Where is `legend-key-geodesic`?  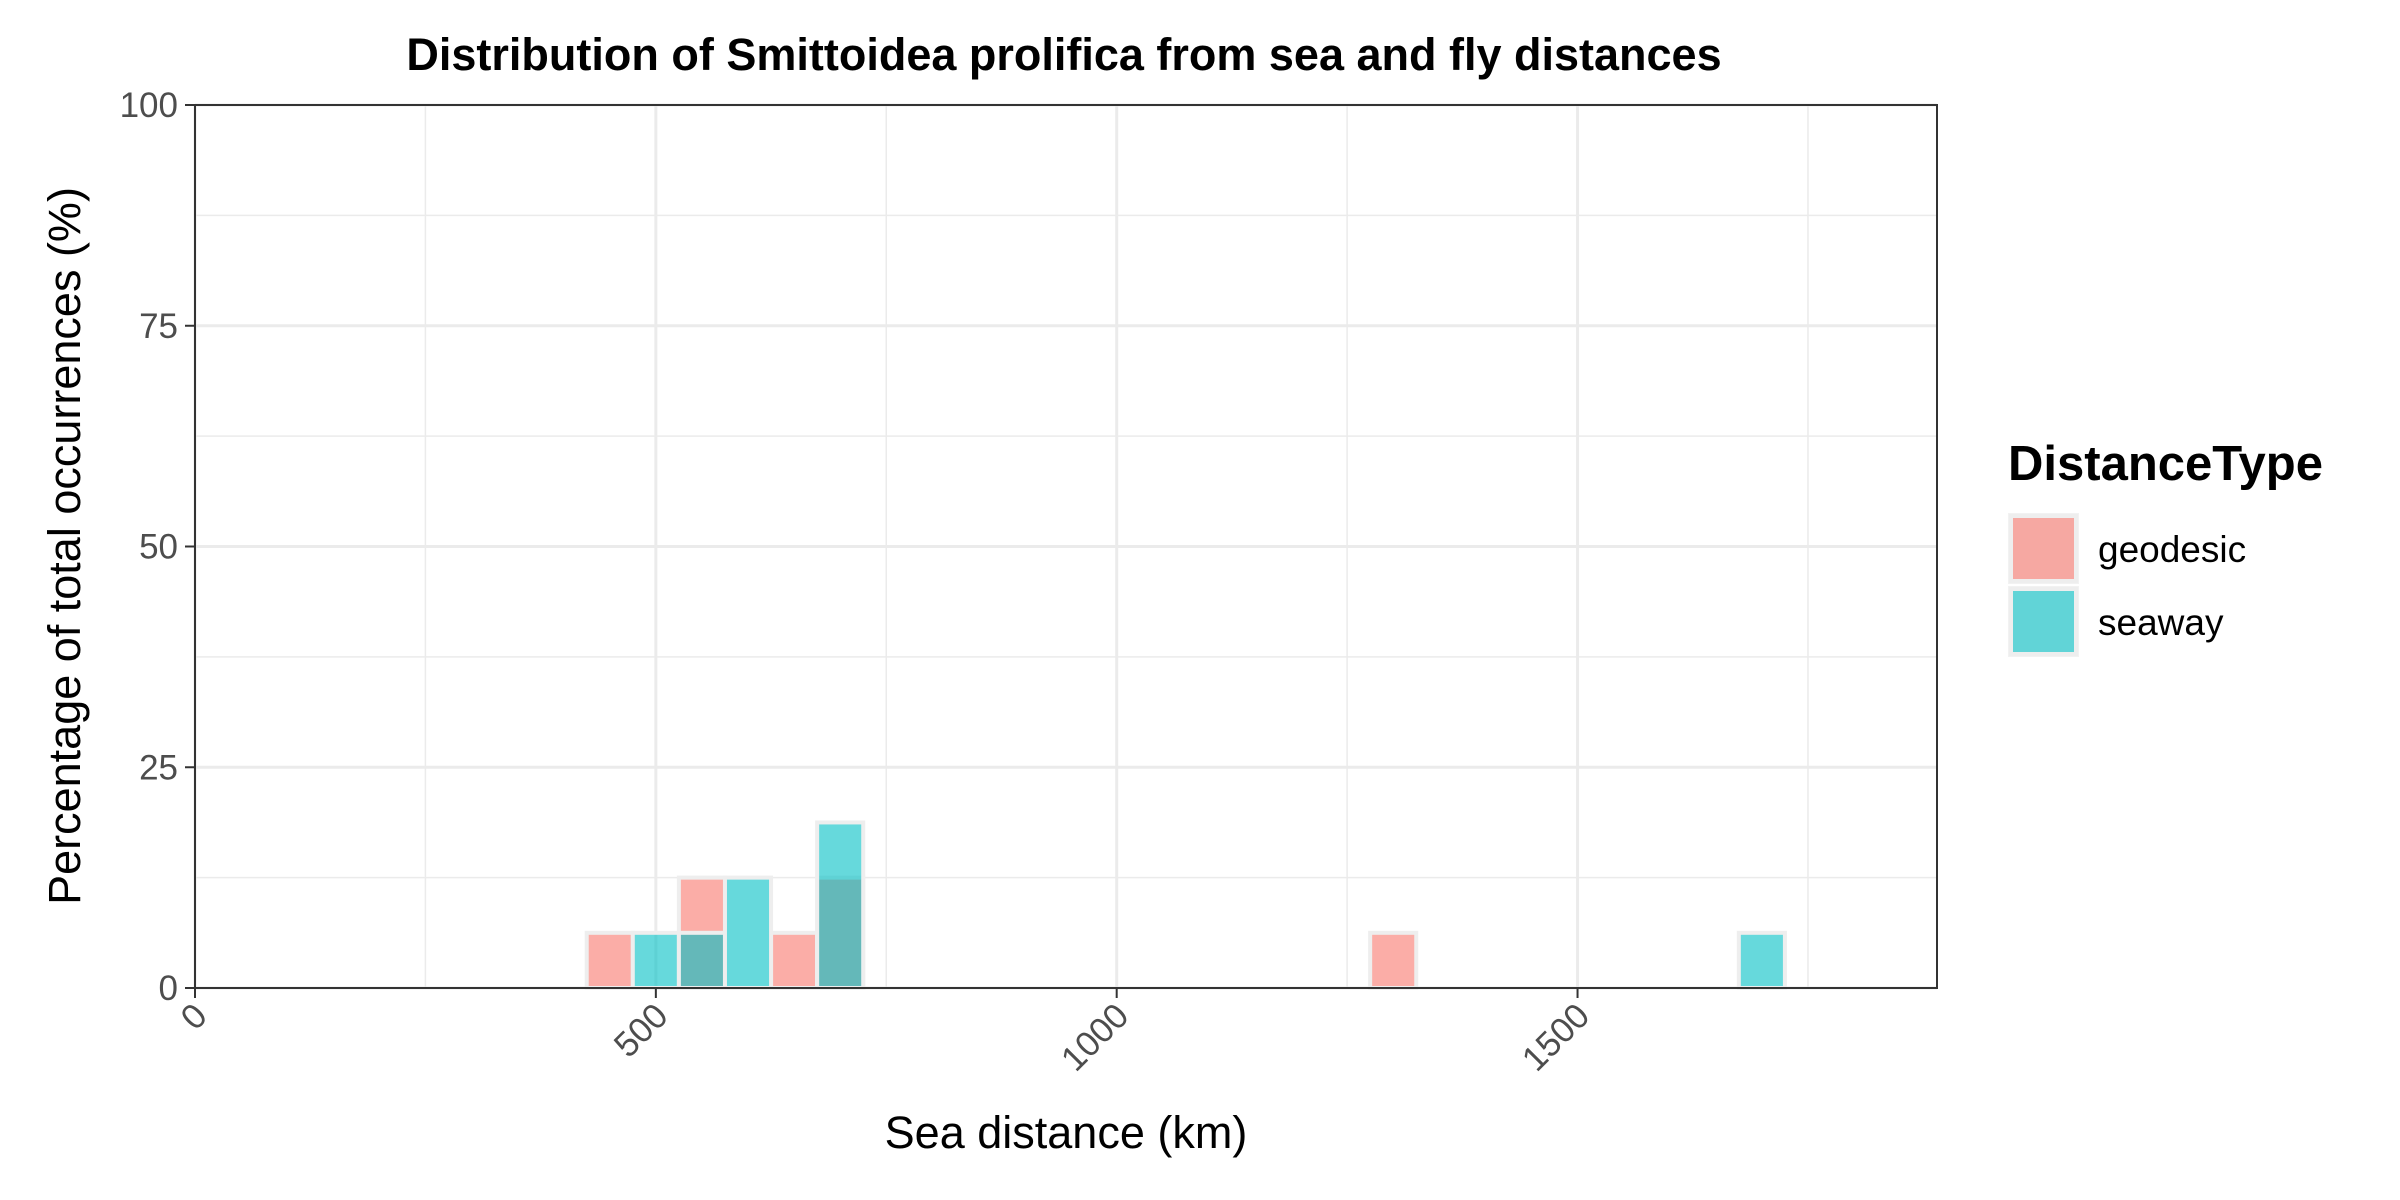
legend-key-geodesic is located at coordinates (2043, 548).